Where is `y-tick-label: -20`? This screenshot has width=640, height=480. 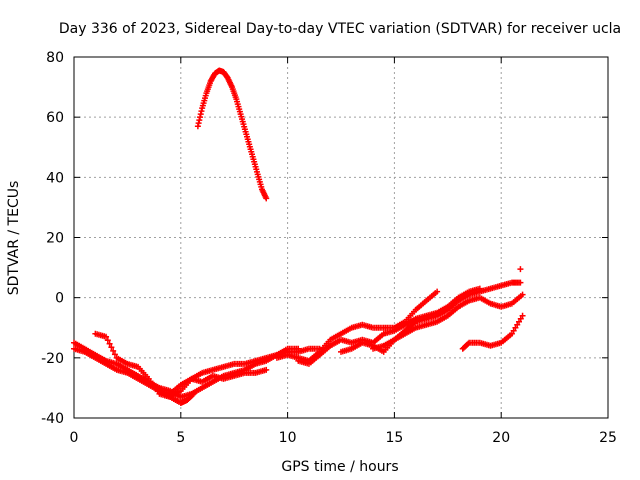
y-tick-label: -20 is located at coordinates (52, 359).